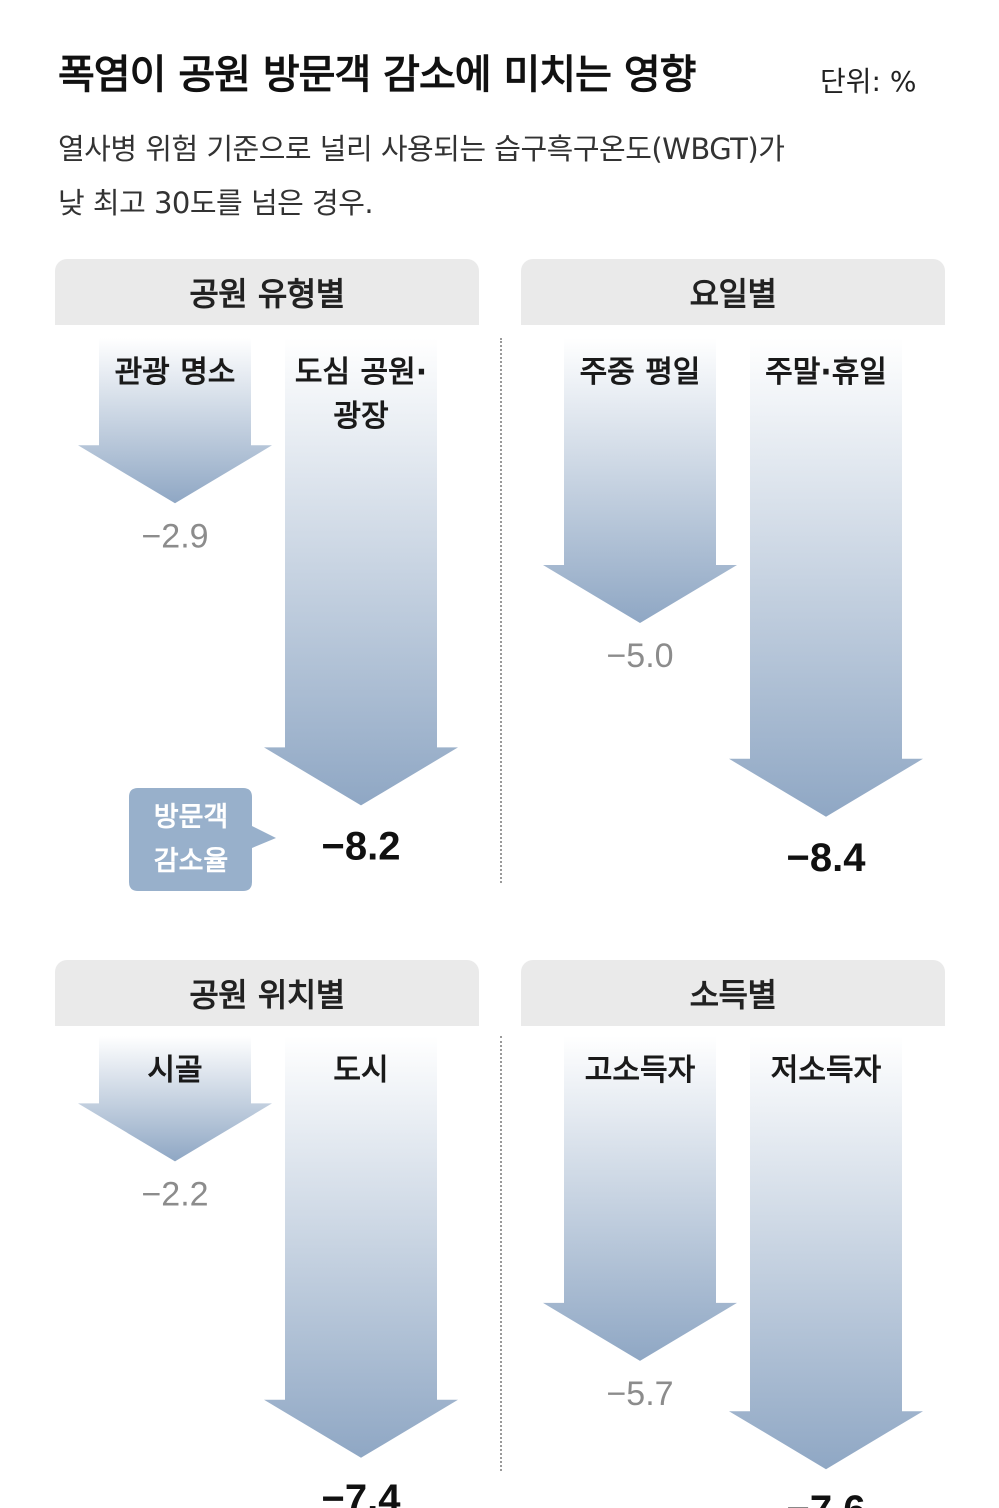 Image resolution: width=999 pixels, height=1508 pixels. Describe the element at coordinates (639, 656) in the screenshot. I see `value-label: −5.0` at that location.